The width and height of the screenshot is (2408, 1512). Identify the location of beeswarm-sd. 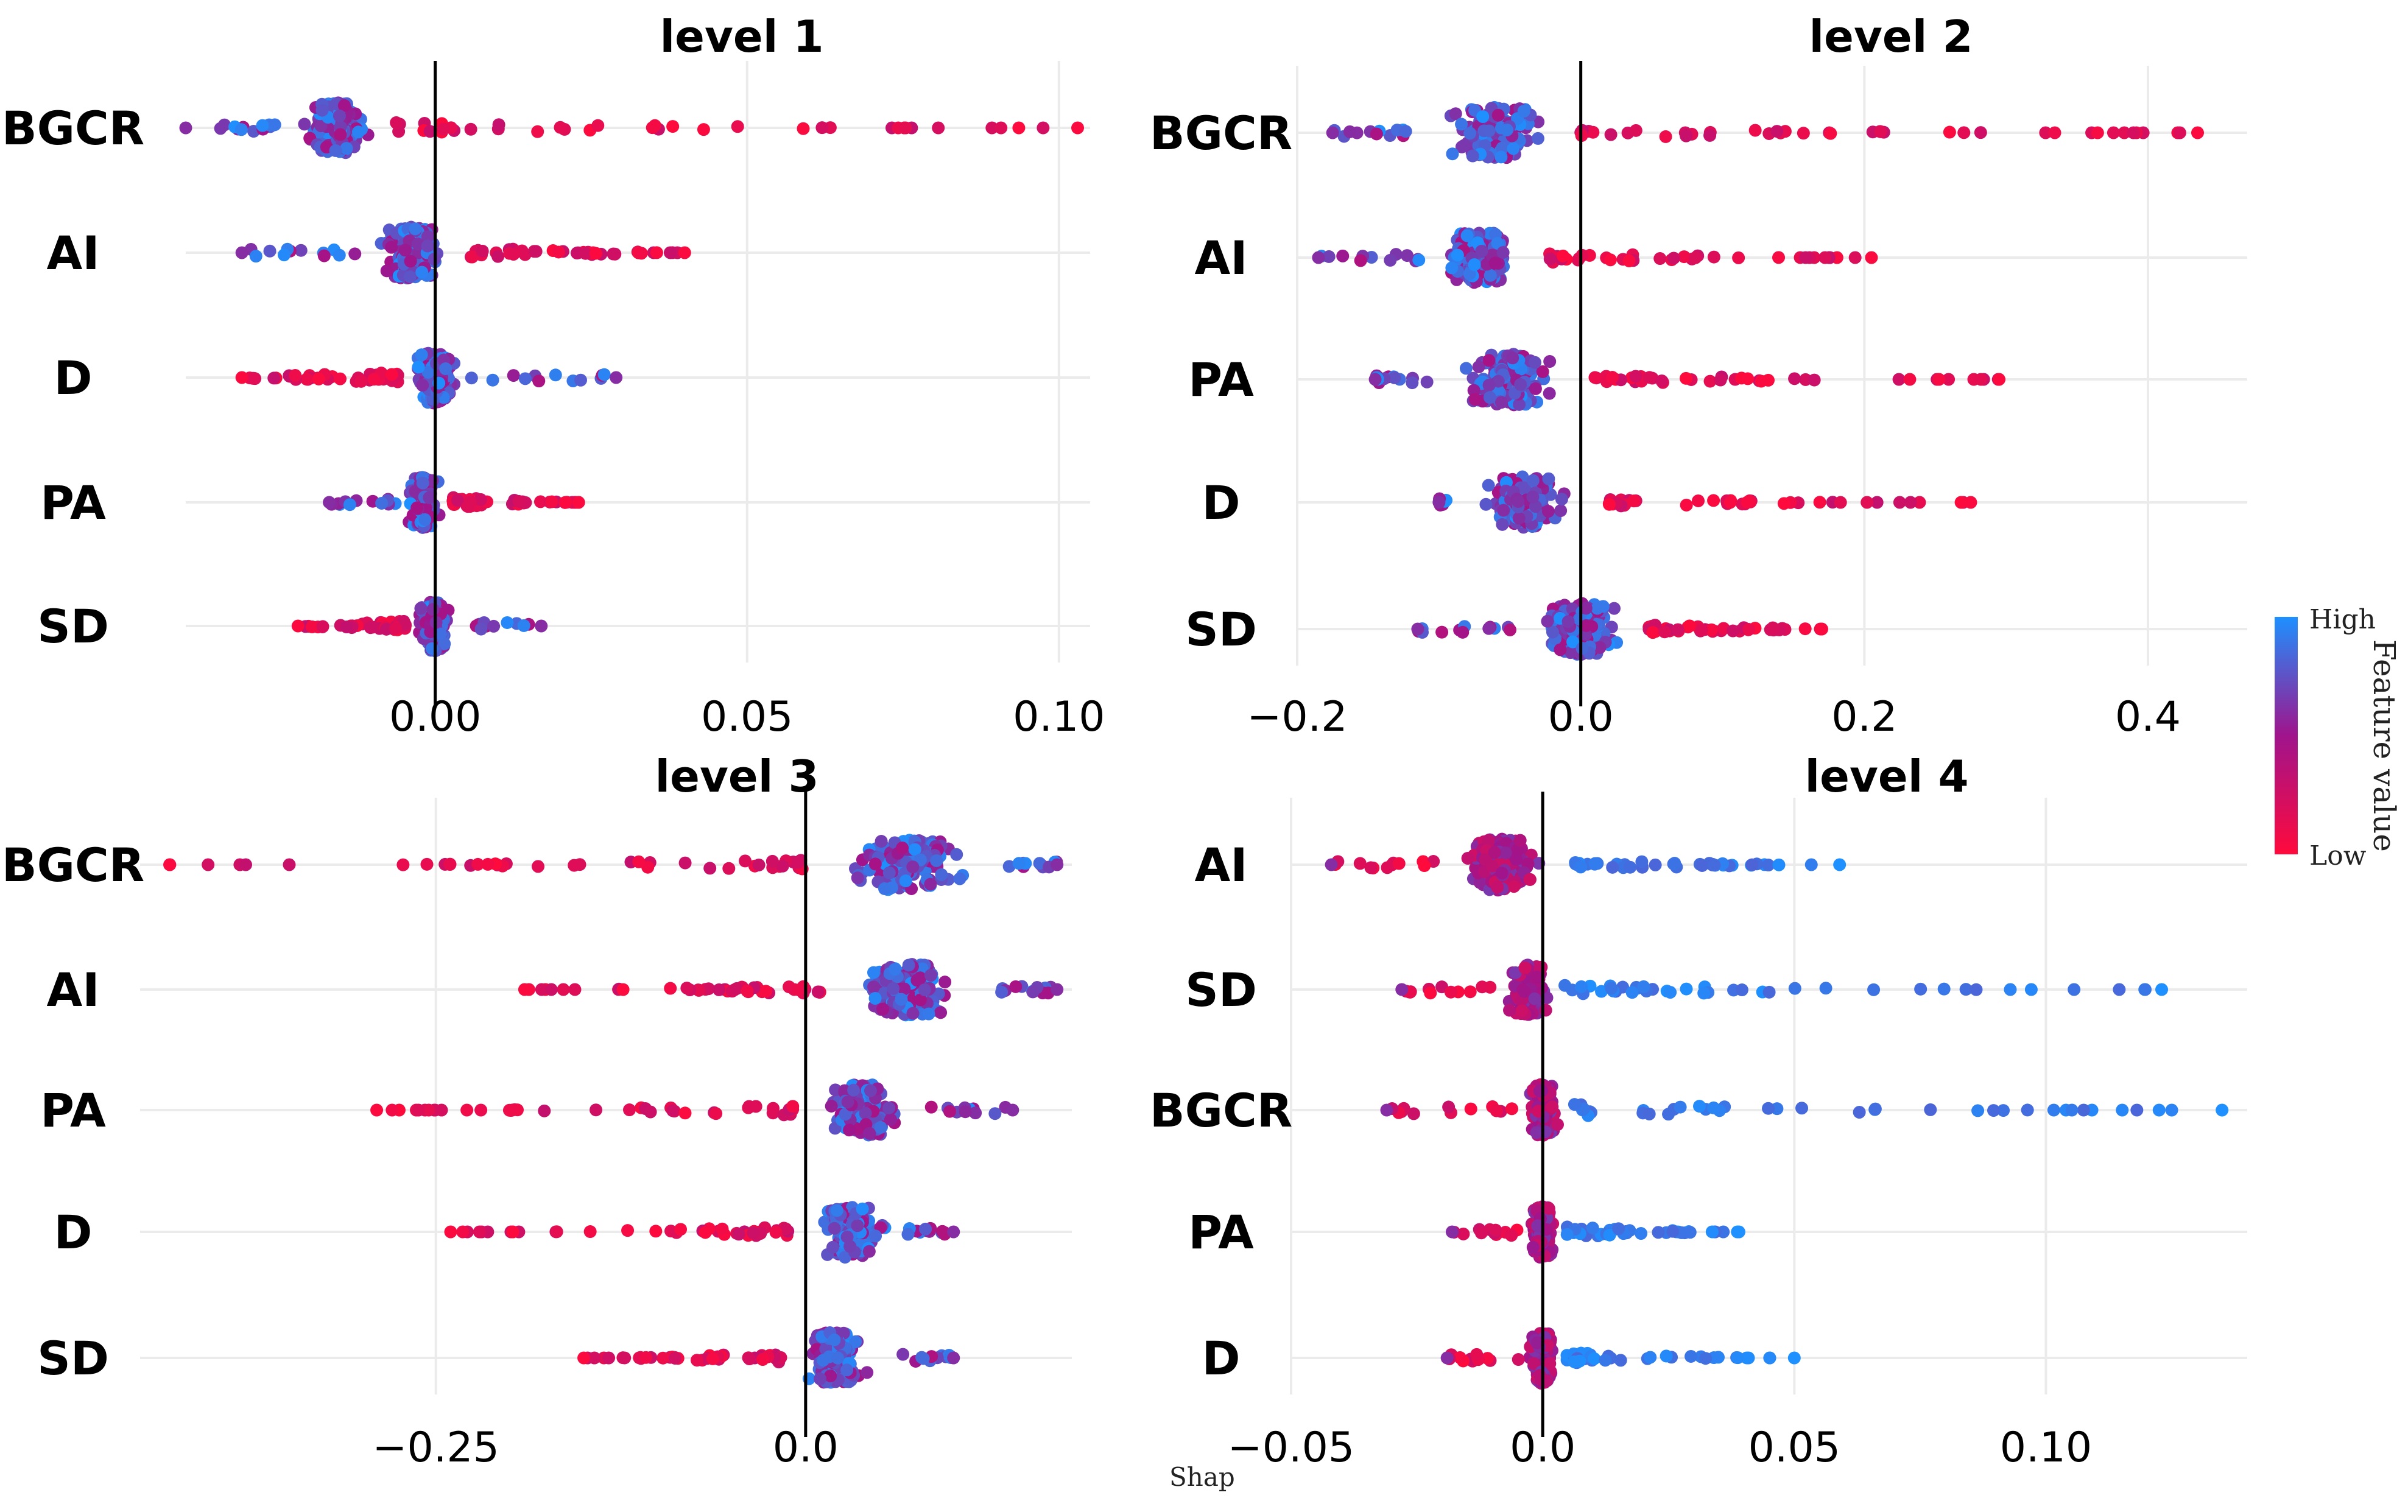
(1782, 990).